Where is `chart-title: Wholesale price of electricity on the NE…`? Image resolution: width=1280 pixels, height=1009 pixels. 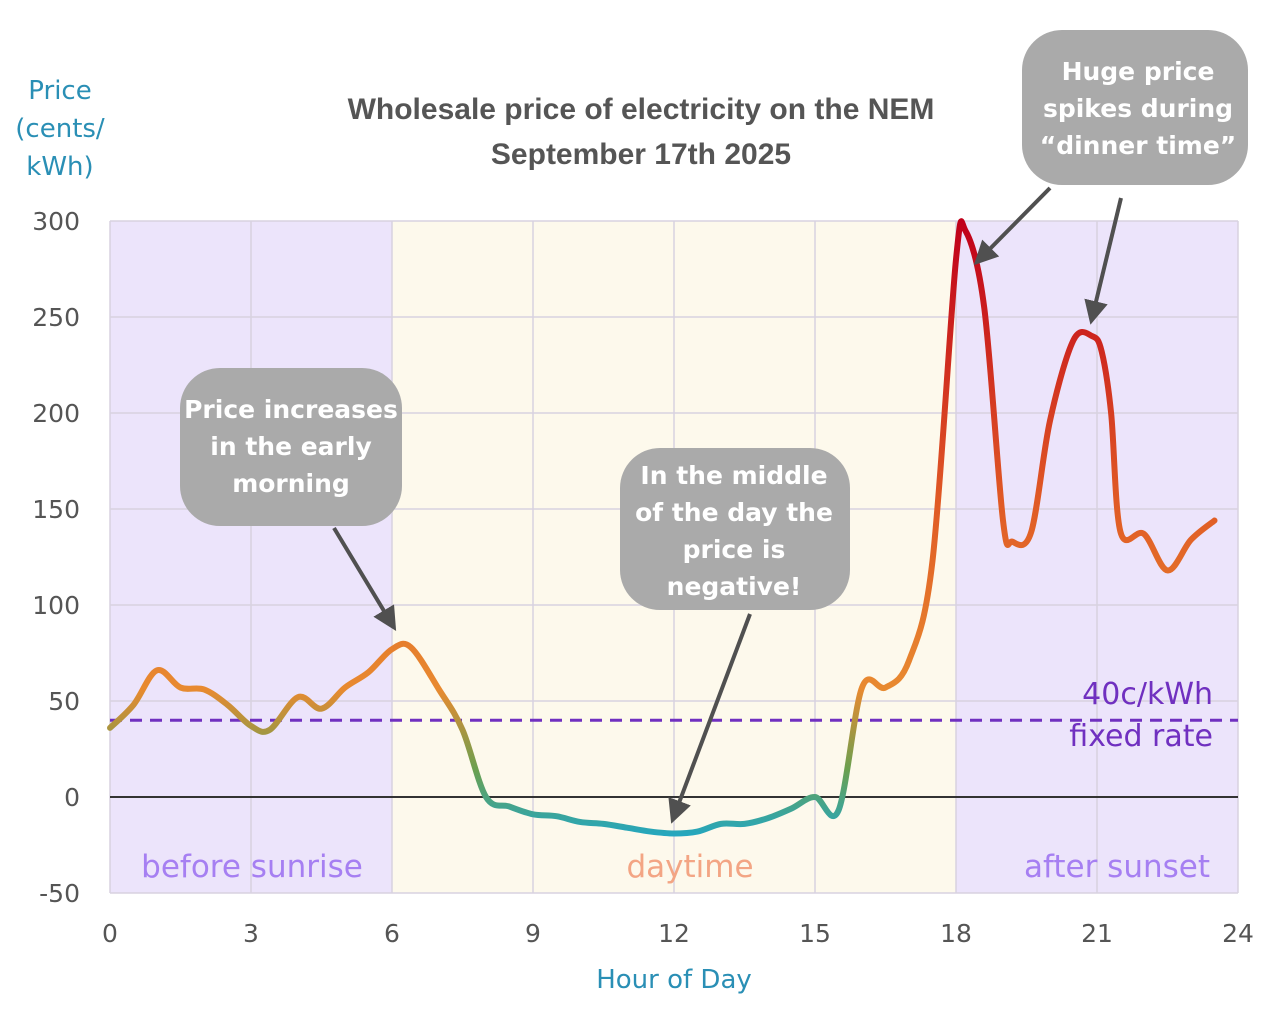 chart-title: Wholesale price of electricity on the NE… is located at coordinates (641, 109).